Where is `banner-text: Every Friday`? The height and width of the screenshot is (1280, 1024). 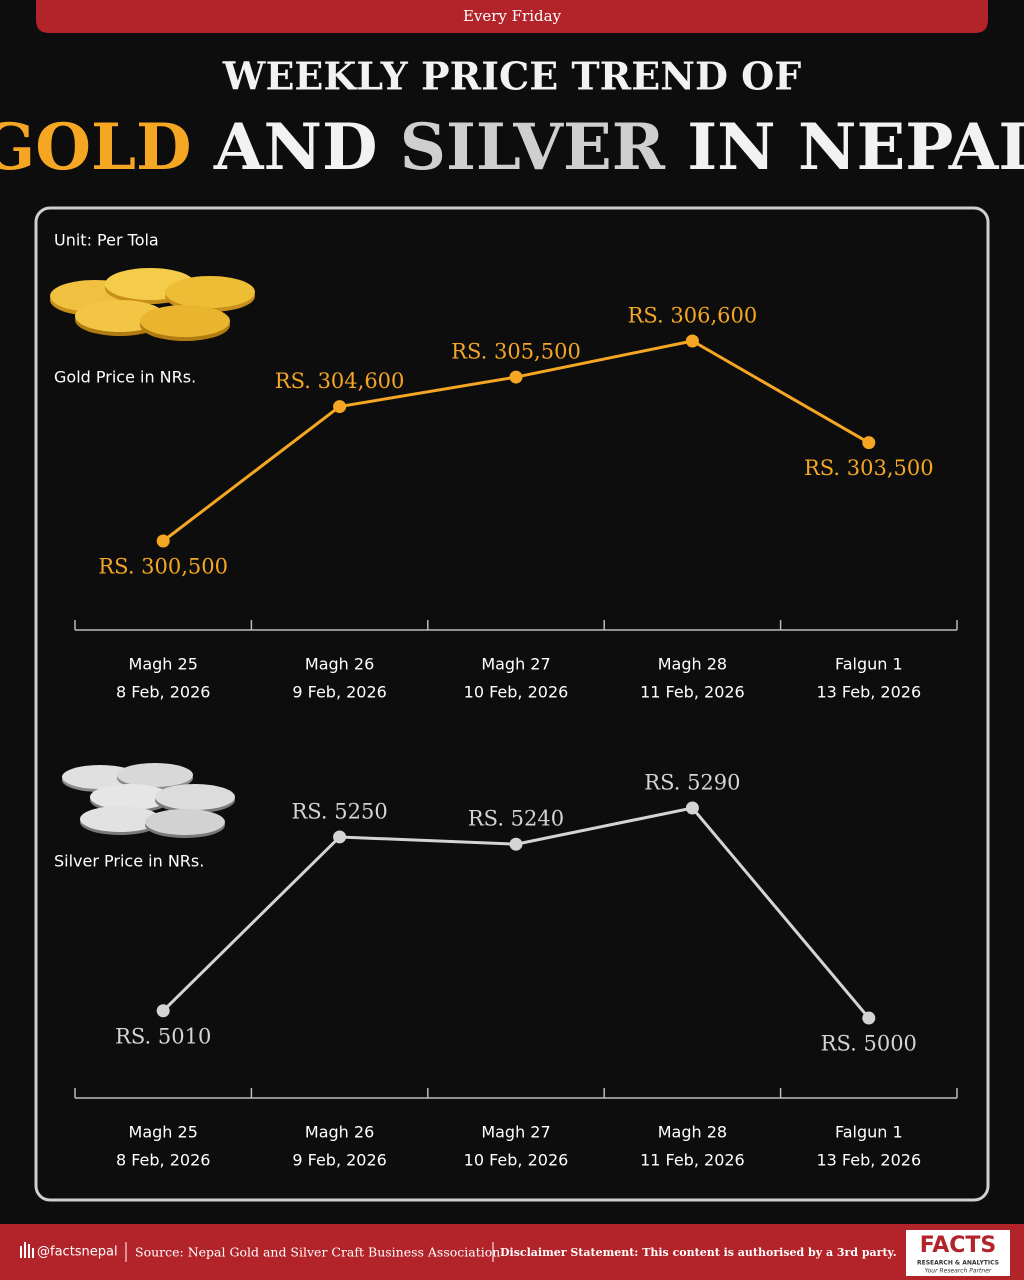 banner-text: Every Friday is located at coordinates (512, 16).